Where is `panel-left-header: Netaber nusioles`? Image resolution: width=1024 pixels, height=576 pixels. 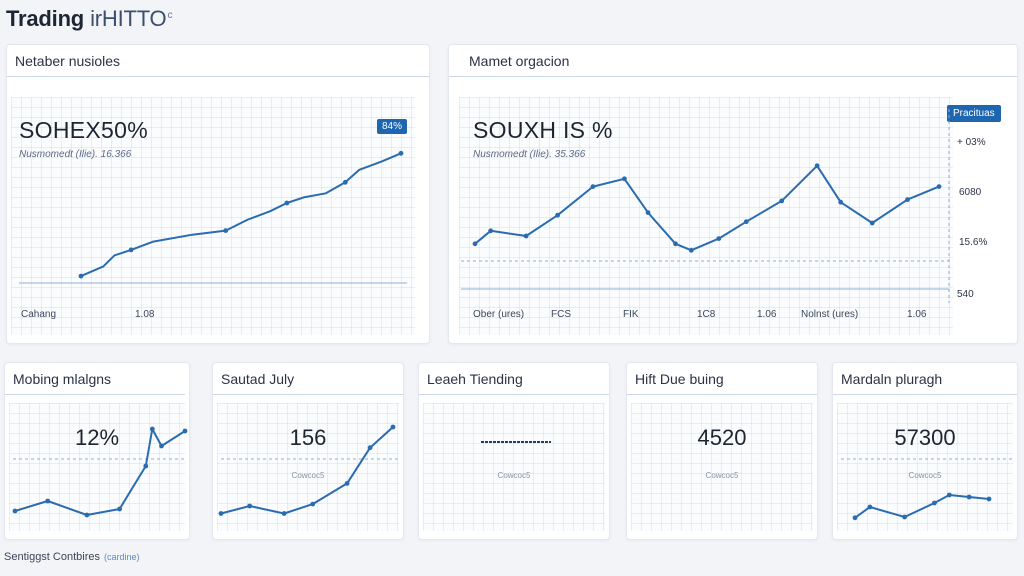
panel-left-header: Netaber nusioles is located at coordinates (218, 61).